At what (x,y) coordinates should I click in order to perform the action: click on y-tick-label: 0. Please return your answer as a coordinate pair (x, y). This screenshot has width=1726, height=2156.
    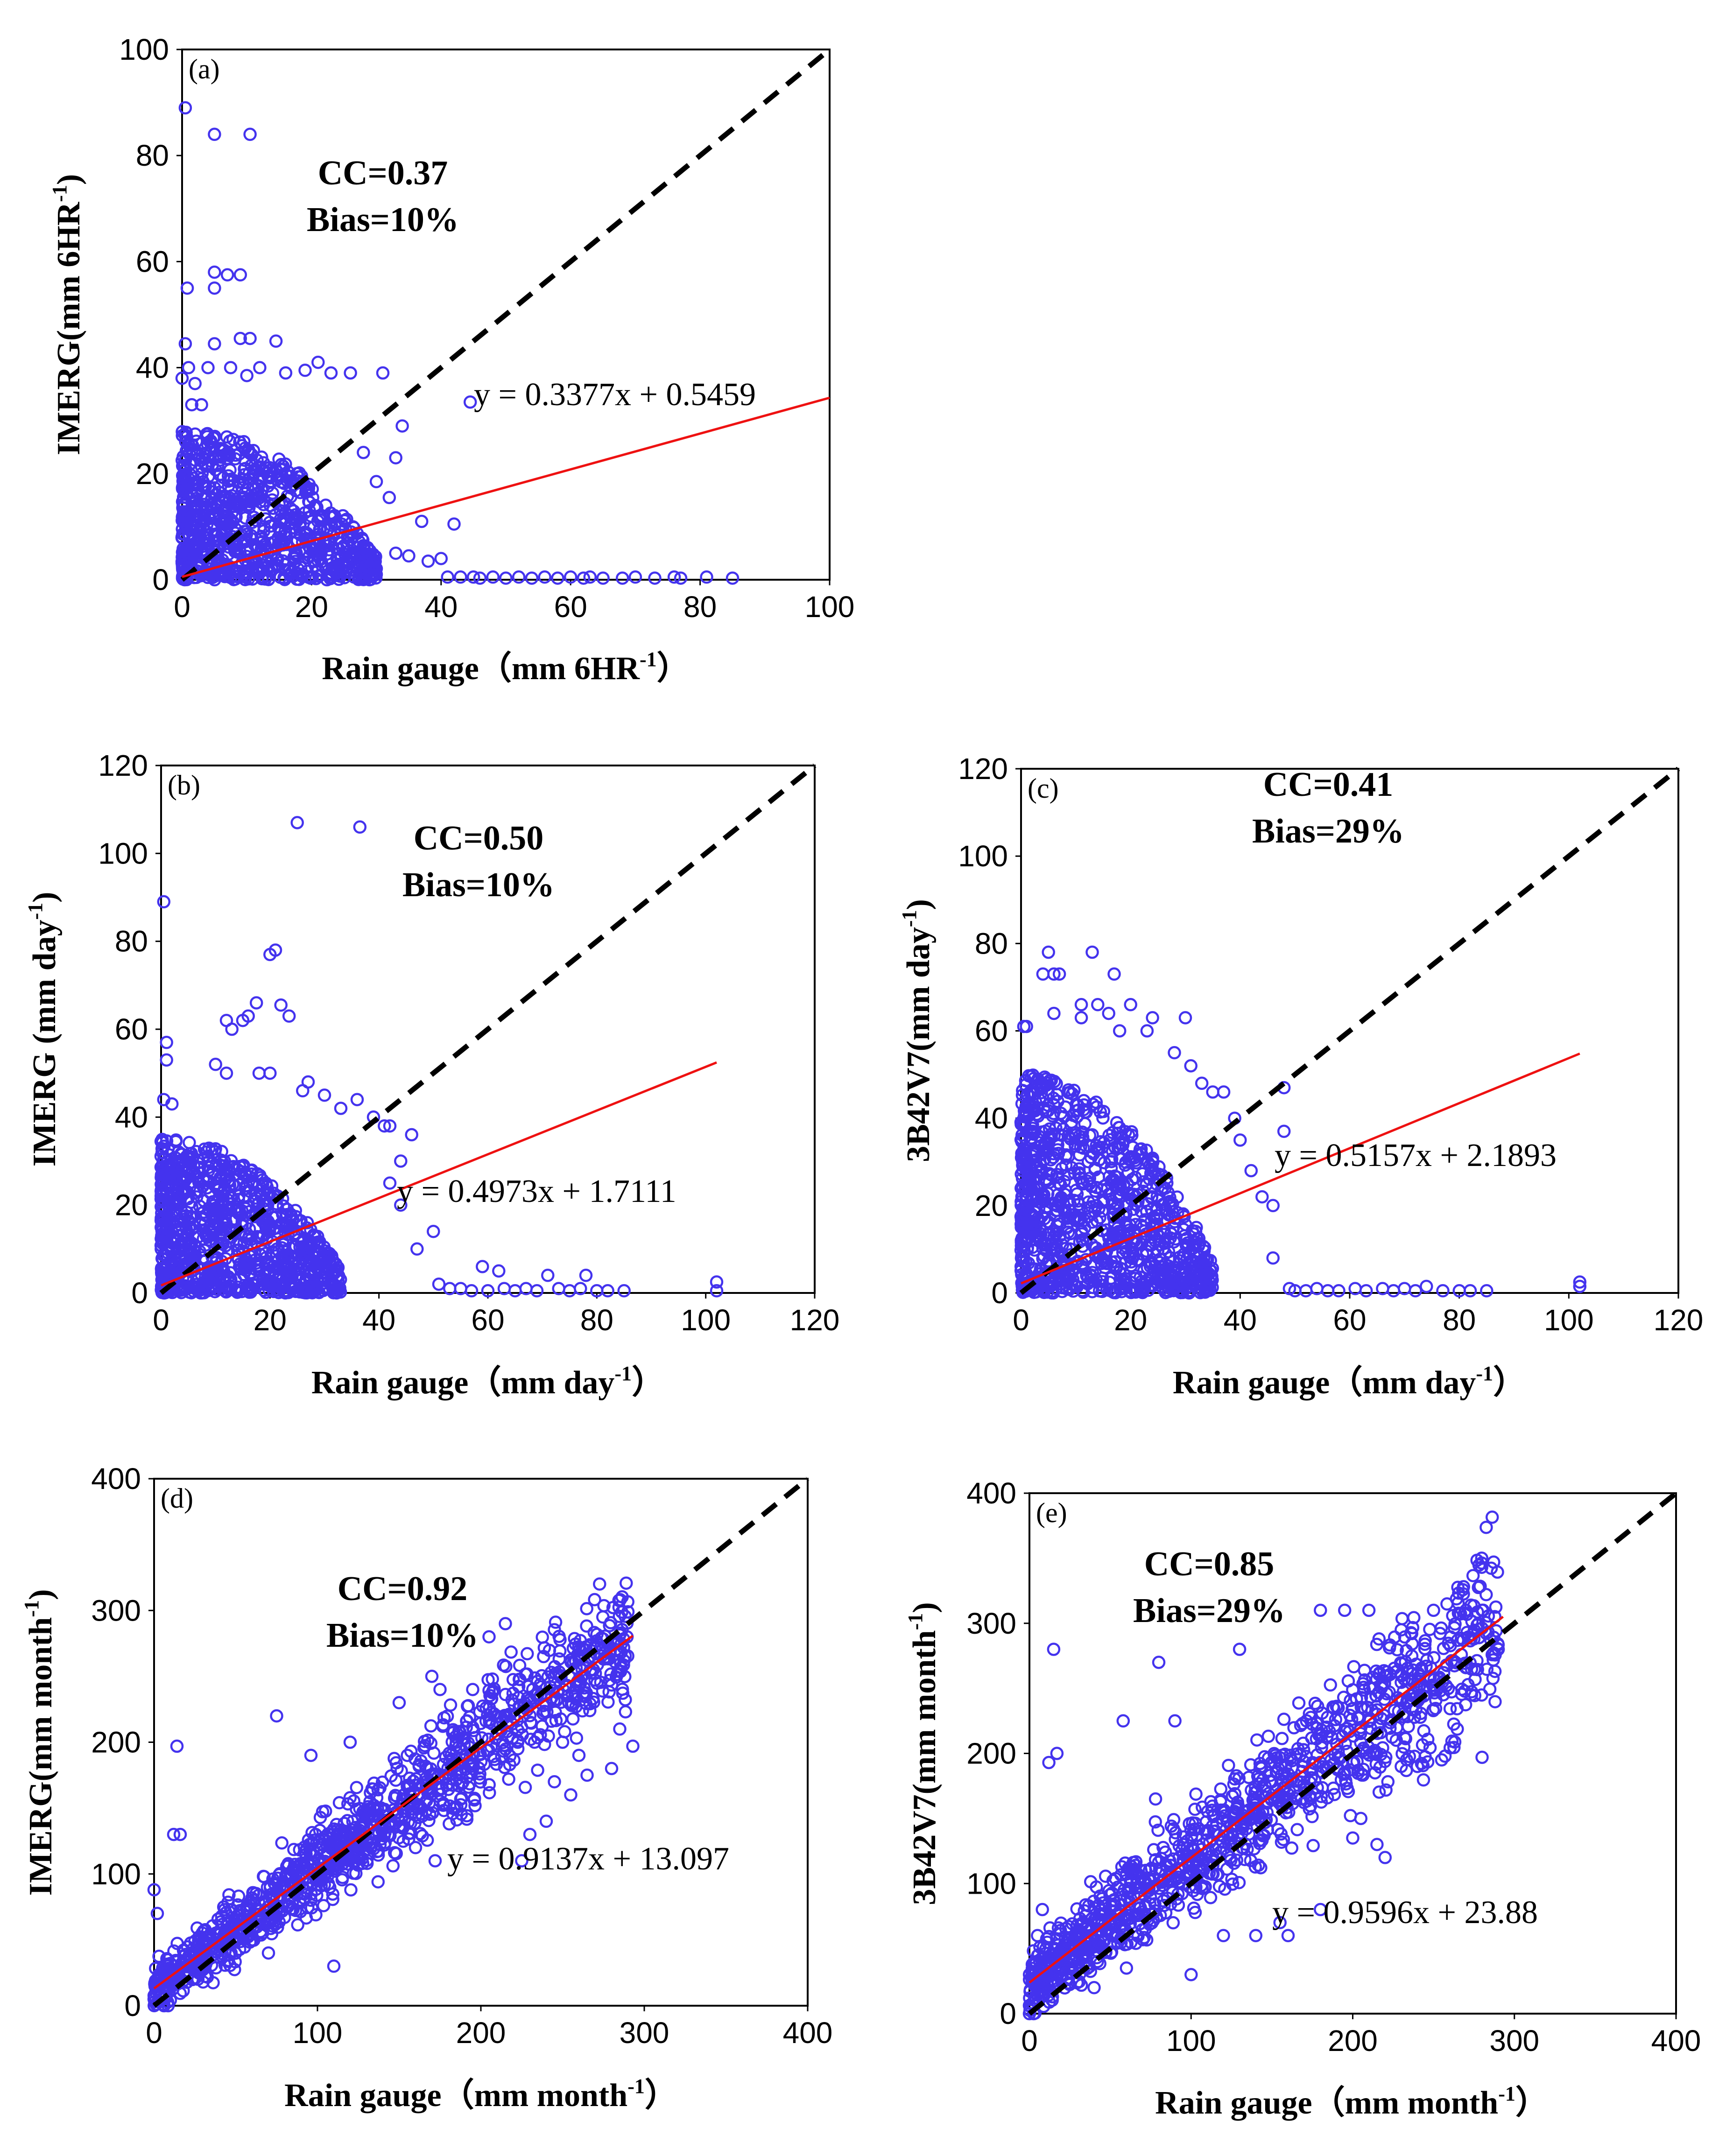
    Looking at the image, I should click on (160, 580).